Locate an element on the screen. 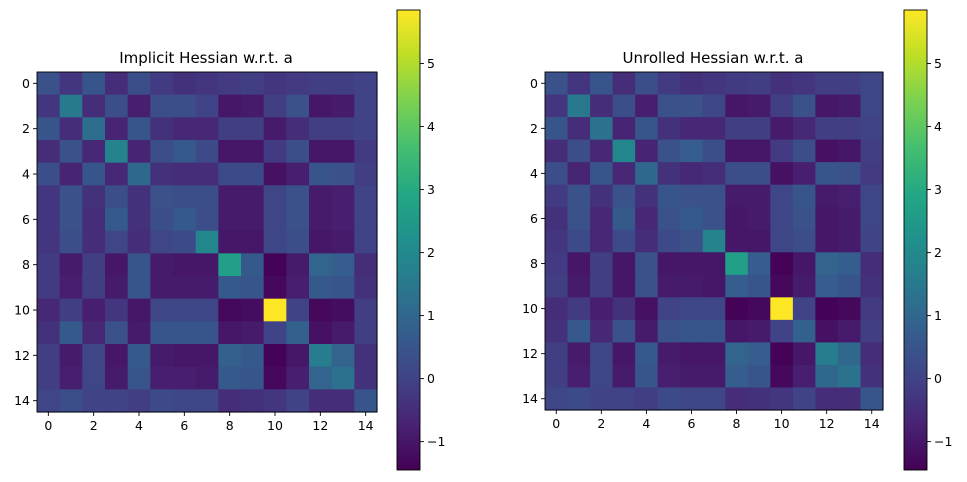 The image size is (967, 482). colorbar-tick-label: 2 is located at coordinates (938, 252).